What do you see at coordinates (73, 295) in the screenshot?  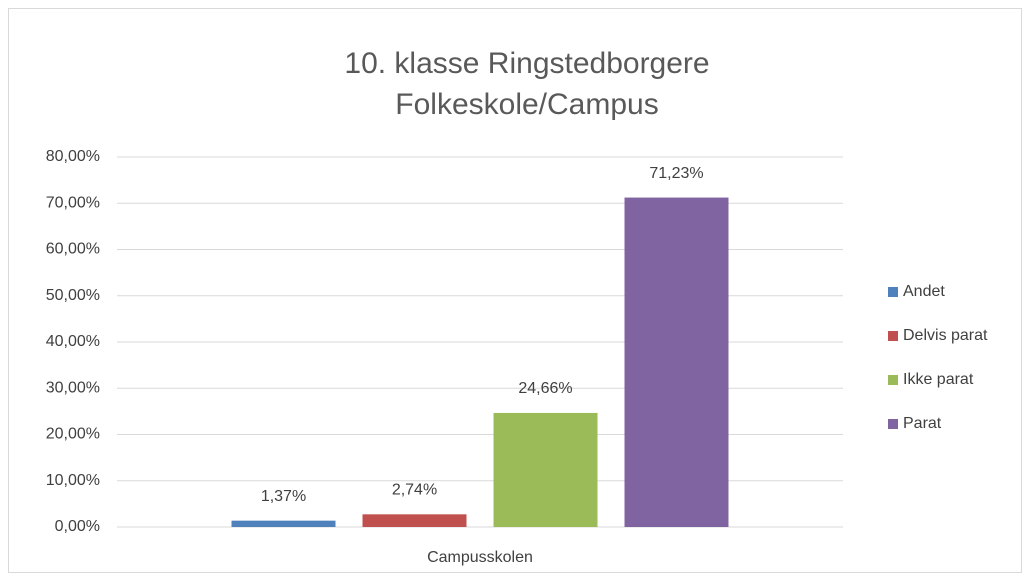 I see `y-tick-label: 50,00%` at bounding box center [73, 295].